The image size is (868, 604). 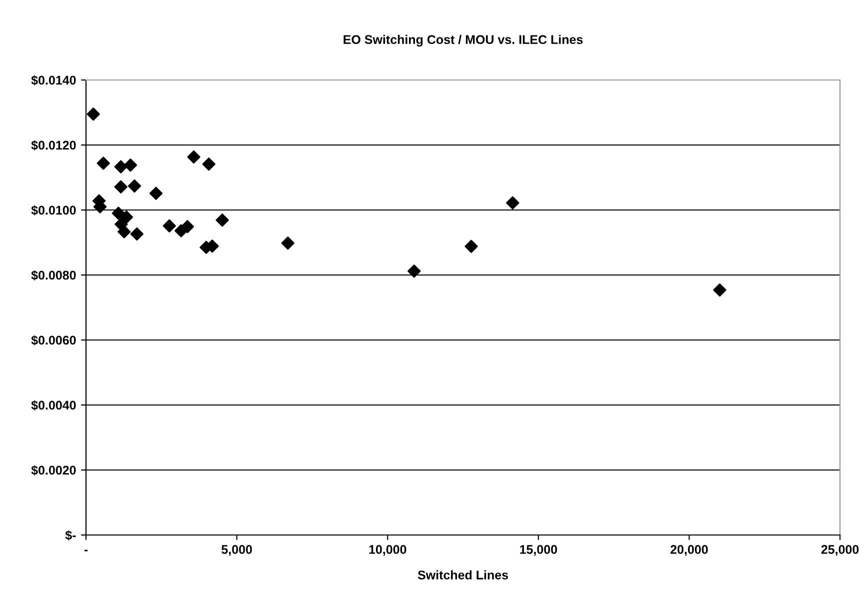 What do you see at coordinates (53, 340) in the screenshot?
I see `y-tick-label: $0.0060` at bounding box center [53, 340].